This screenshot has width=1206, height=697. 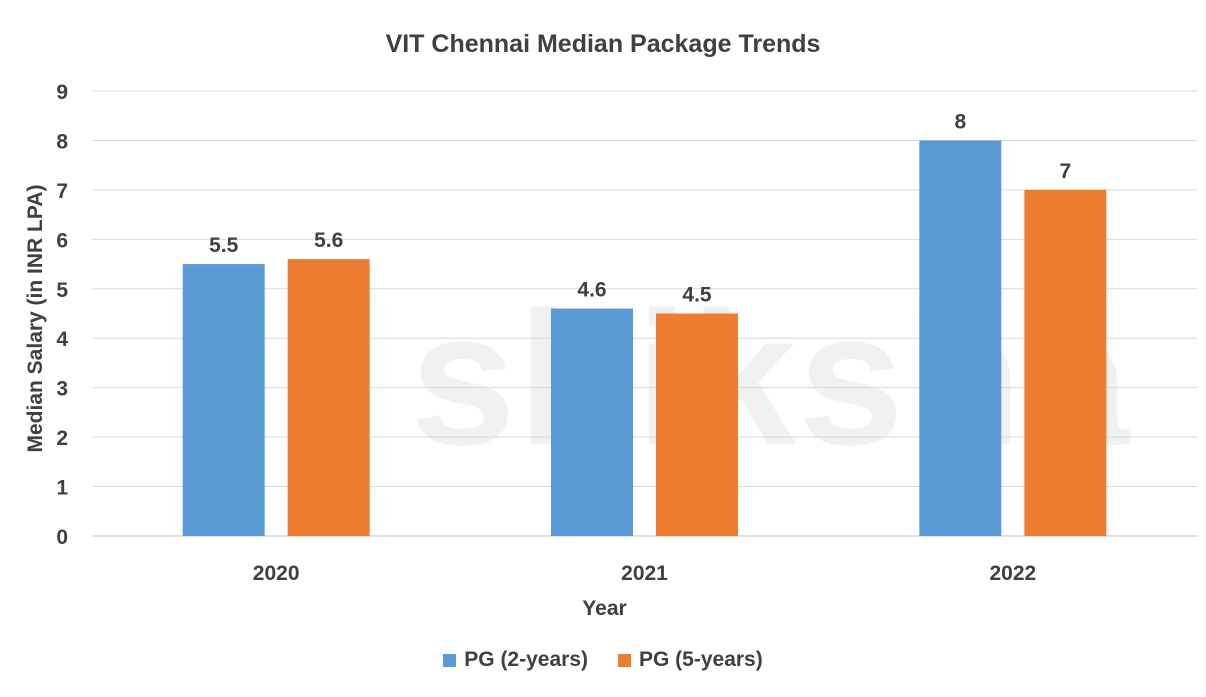 I want to click on y-tick-label: 1, so click(x=62, y=488).